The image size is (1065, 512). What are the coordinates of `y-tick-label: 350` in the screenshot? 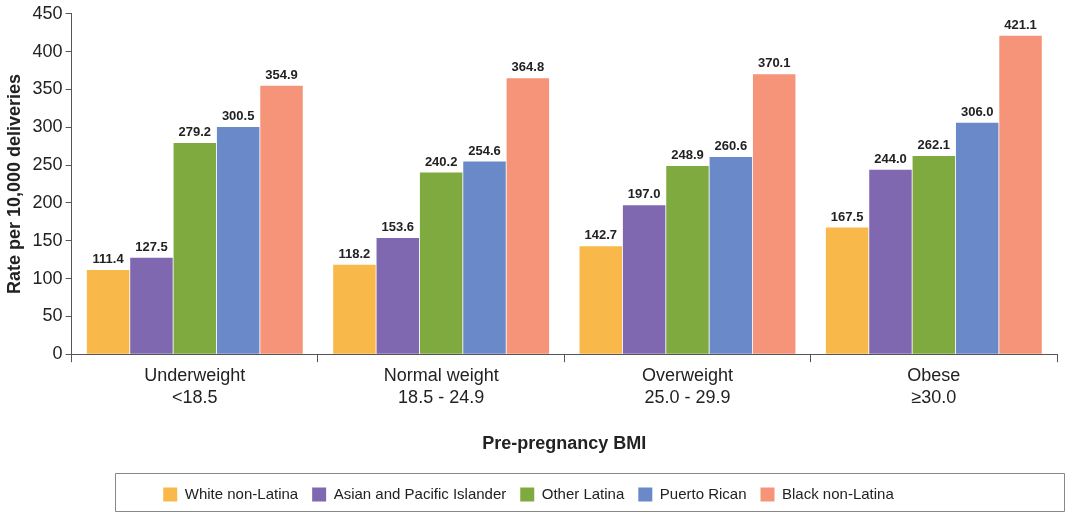 It's located at (47, 88).